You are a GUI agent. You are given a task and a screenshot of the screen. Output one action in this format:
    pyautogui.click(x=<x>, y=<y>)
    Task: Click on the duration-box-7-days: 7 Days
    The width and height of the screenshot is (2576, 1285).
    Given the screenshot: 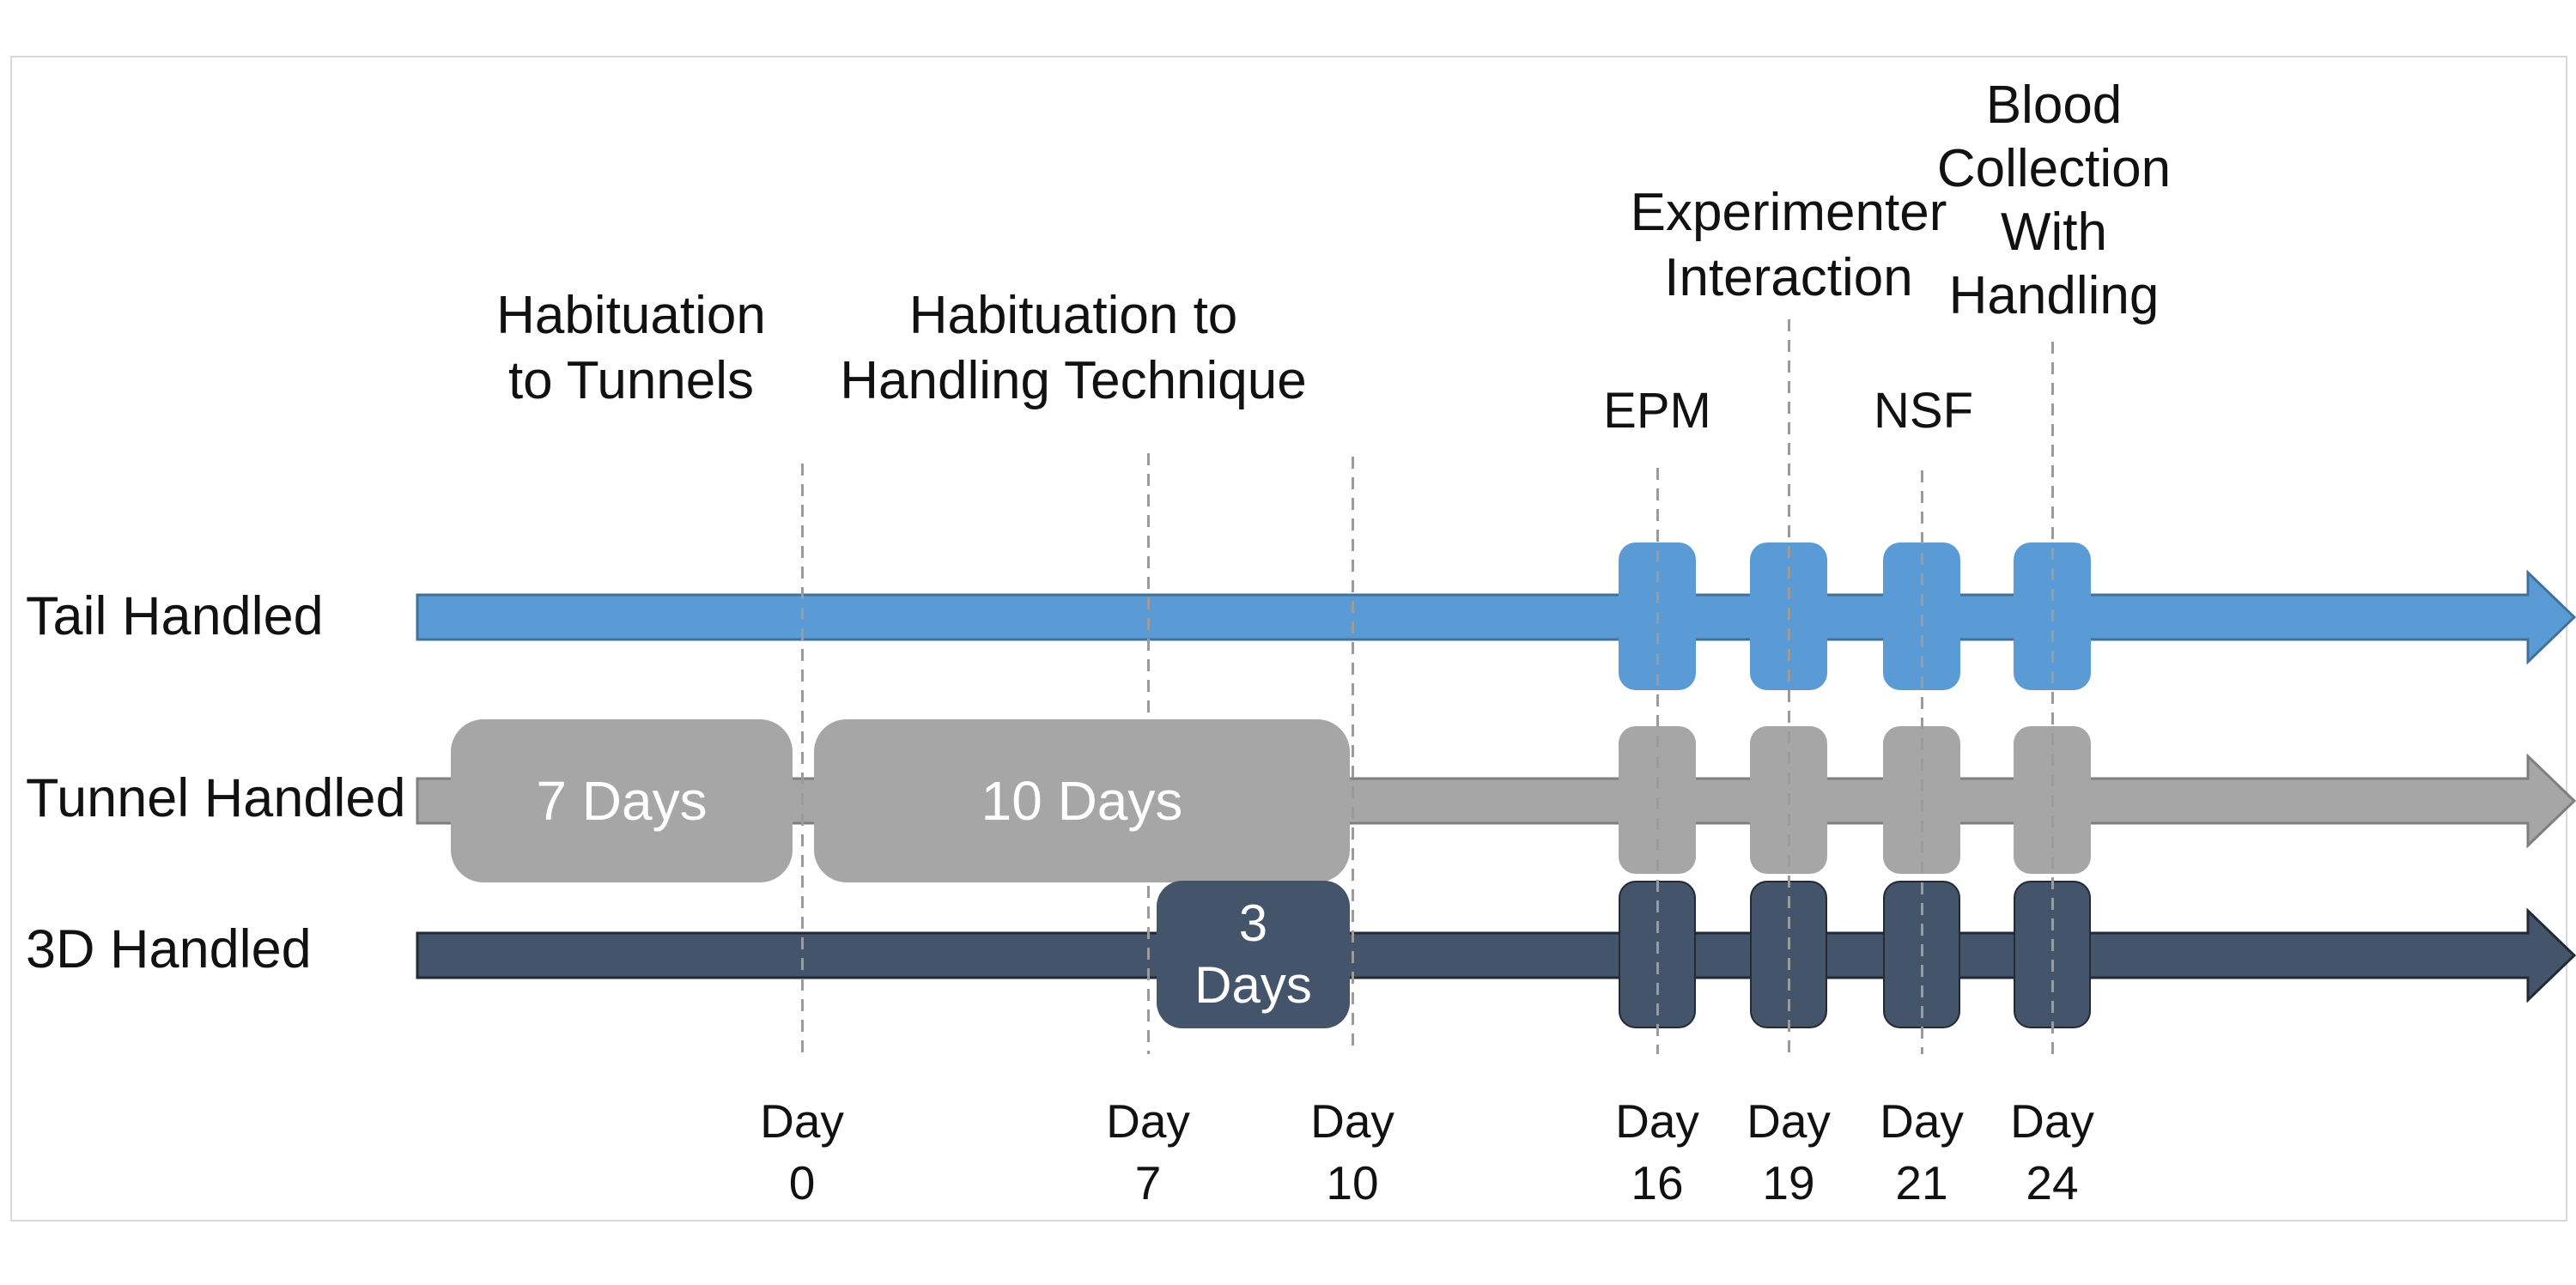 What is the action you would take?
    pyautogui.click(x=622, y=801)
    